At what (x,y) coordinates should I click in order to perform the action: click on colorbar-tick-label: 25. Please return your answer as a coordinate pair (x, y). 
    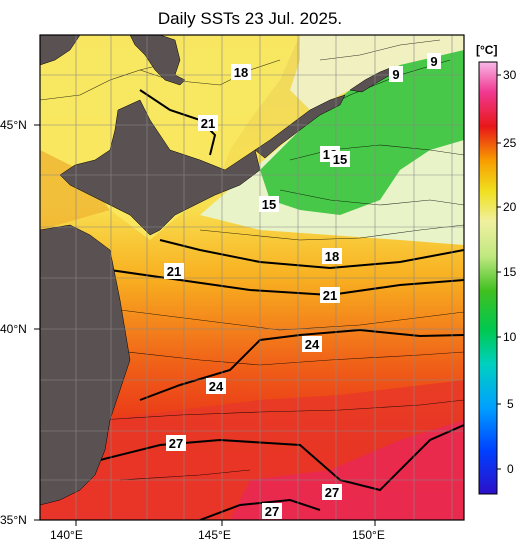
    Looking at the image, I should click on (510, 143).